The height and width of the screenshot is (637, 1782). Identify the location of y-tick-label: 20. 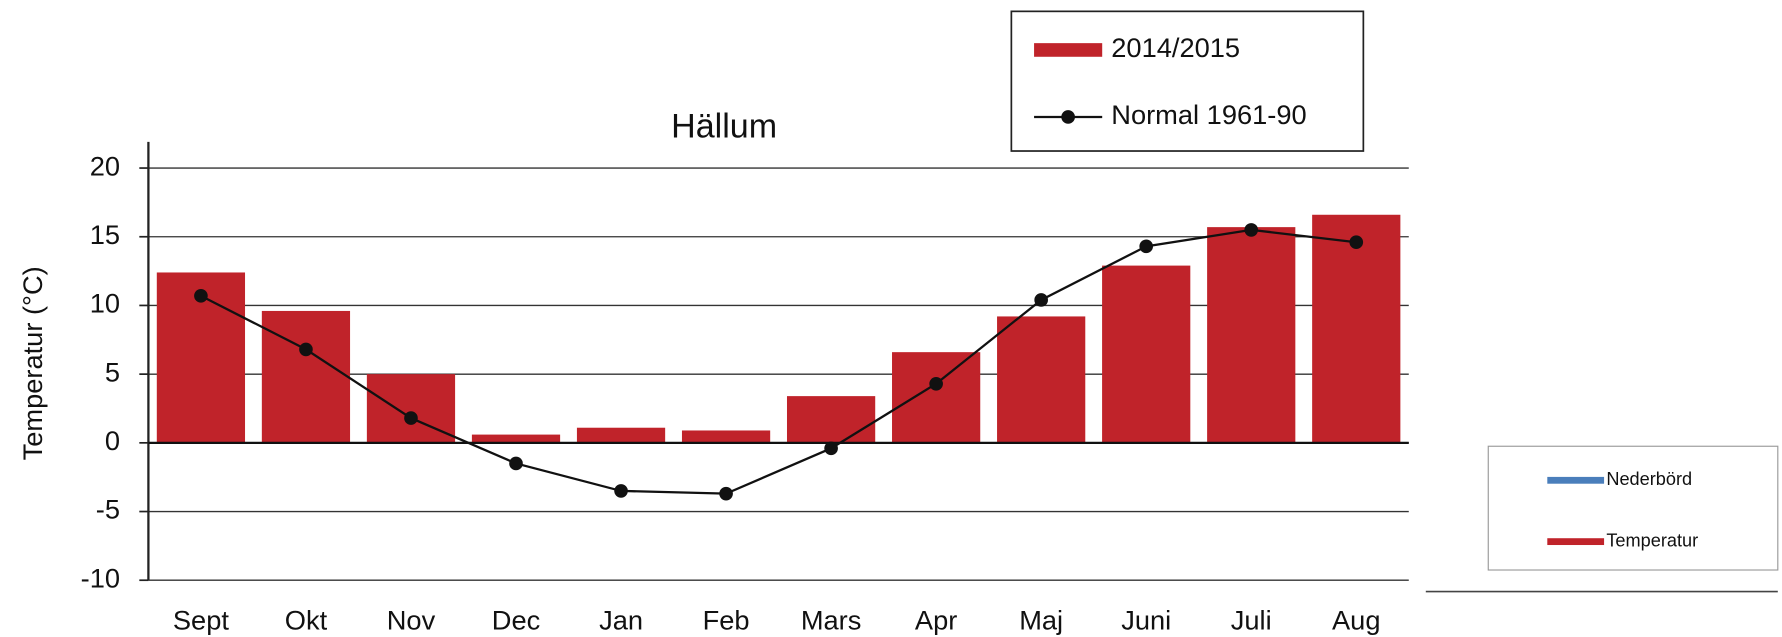
(105, 165).